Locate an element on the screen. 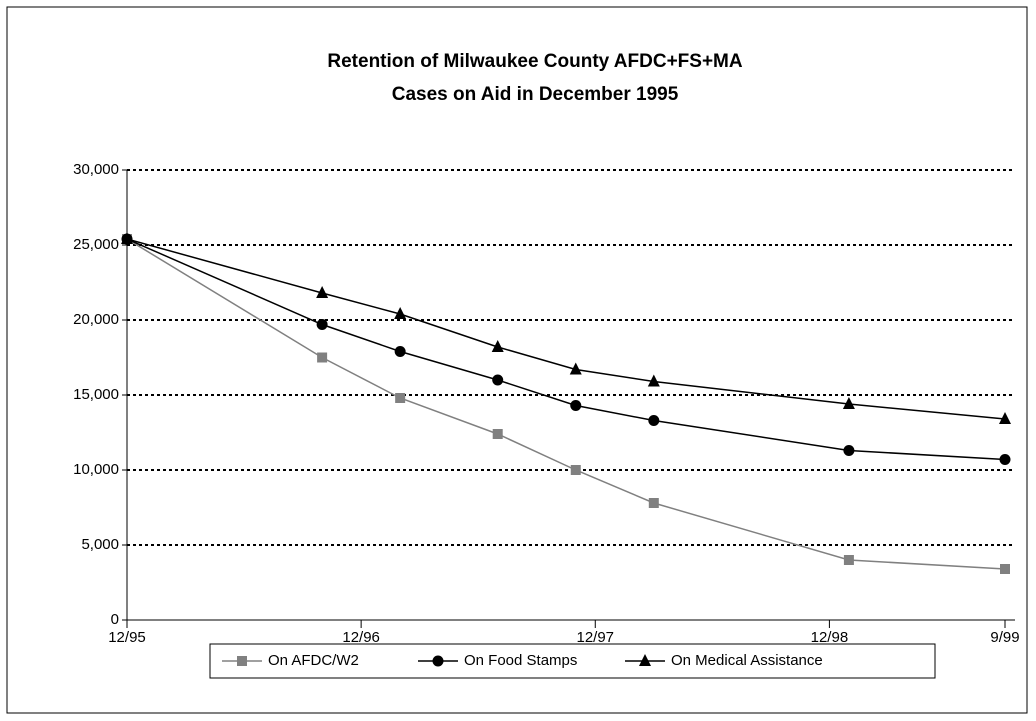 The height and width of the screenshot is (721, 1036). y-tick-label: 25,000 is located at coordinates (96, 244).